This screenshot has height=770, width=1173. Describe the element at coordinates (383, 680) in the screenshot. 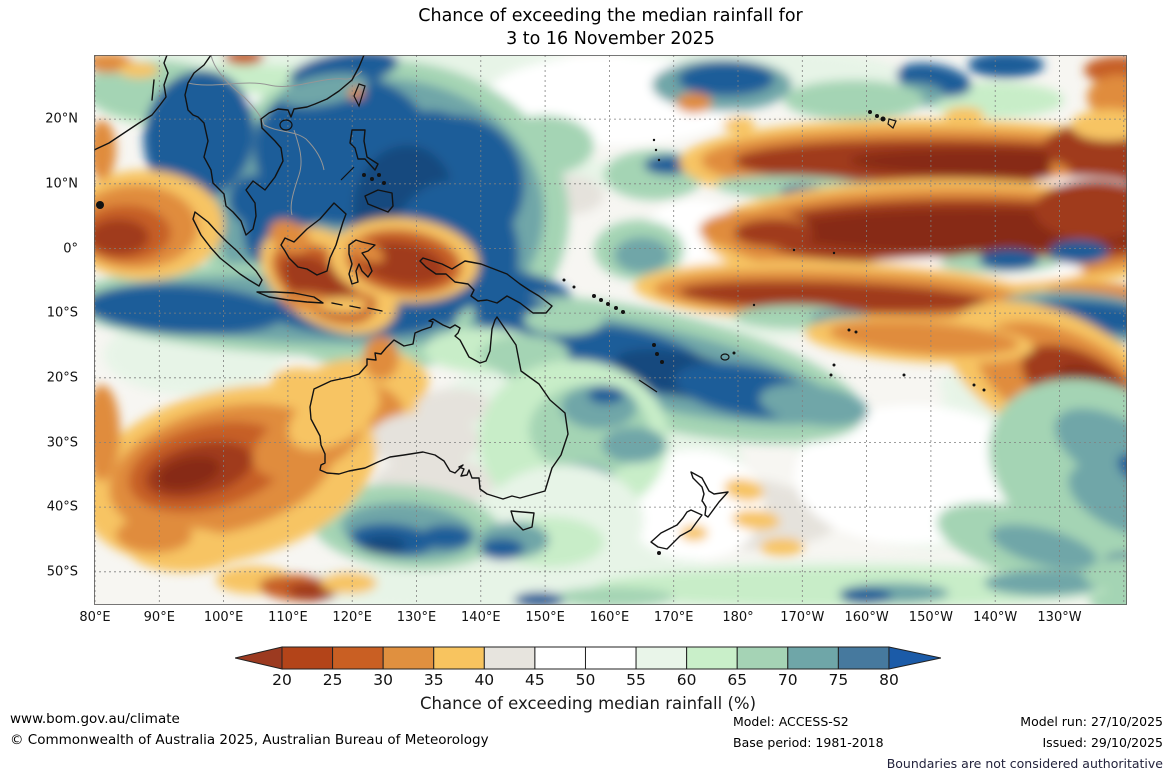

I see `colorbar-tick-label: 30` at that location.